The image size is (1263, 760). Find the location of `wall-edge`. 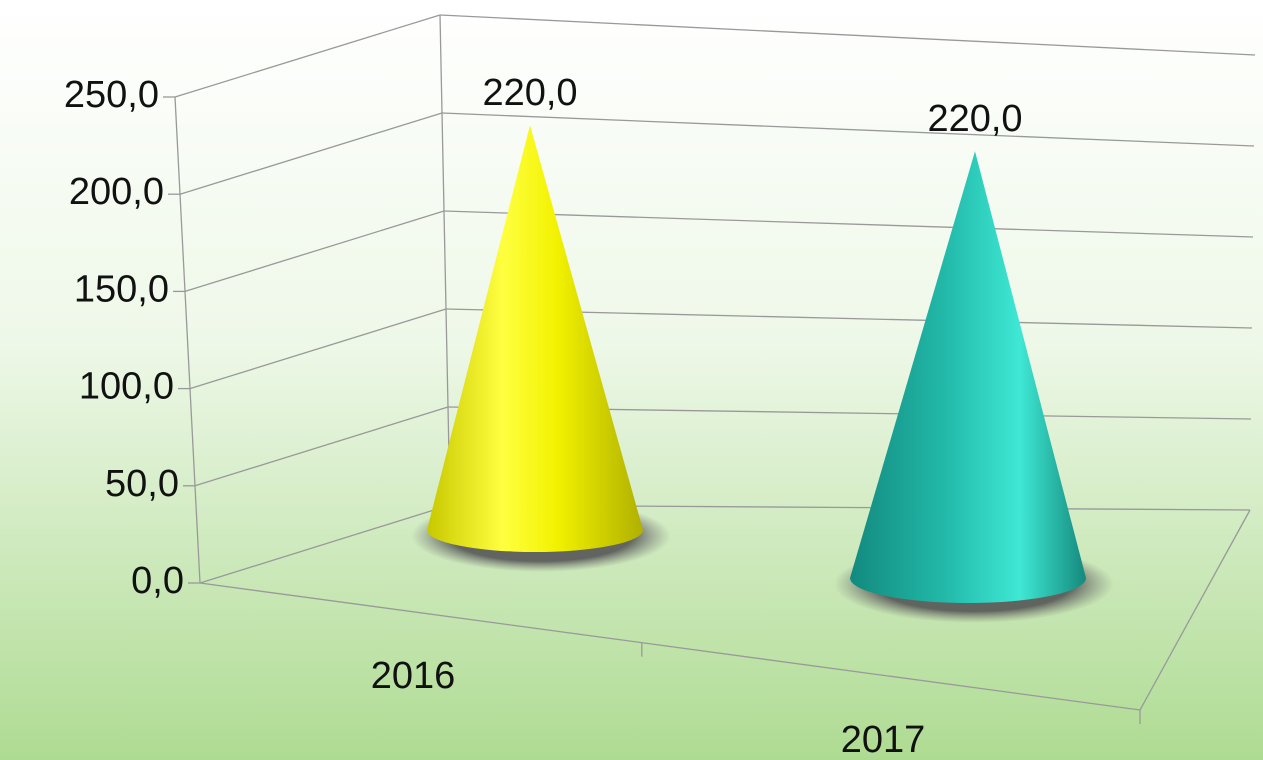

wall-edge is located at coordinates (445, 260).